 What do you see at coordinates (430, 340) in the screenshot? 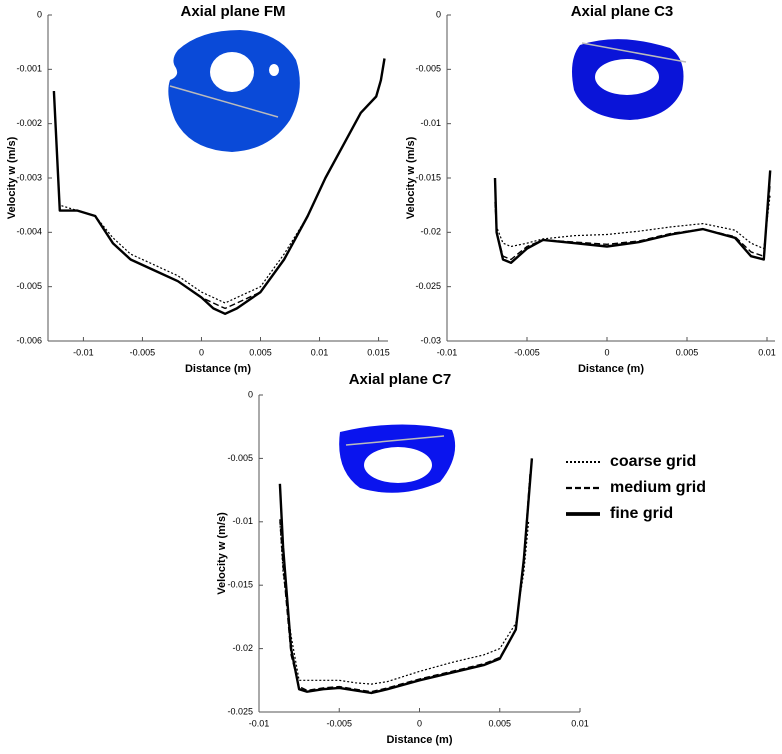
I see `y-tick-label: -0.03` at bounding box center [430, 340].